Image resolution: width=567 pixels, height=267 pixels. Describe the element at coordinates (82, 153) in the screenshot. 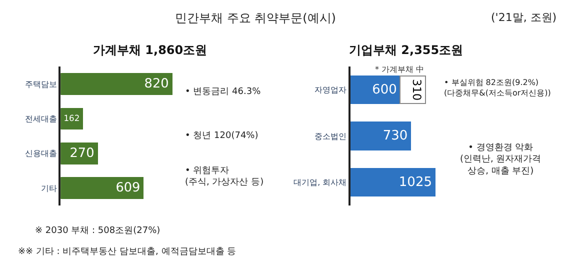

I see `data-label: 270` at that location.